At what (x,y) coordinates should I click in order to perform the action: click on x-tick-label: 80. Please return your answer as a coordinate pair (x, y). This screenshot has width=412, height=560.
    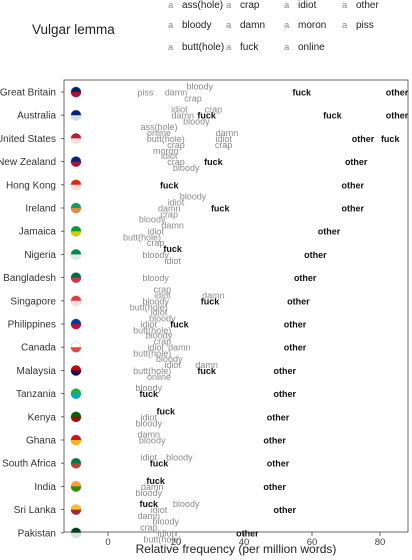
    Looking at the image, I should click on (380, 542).